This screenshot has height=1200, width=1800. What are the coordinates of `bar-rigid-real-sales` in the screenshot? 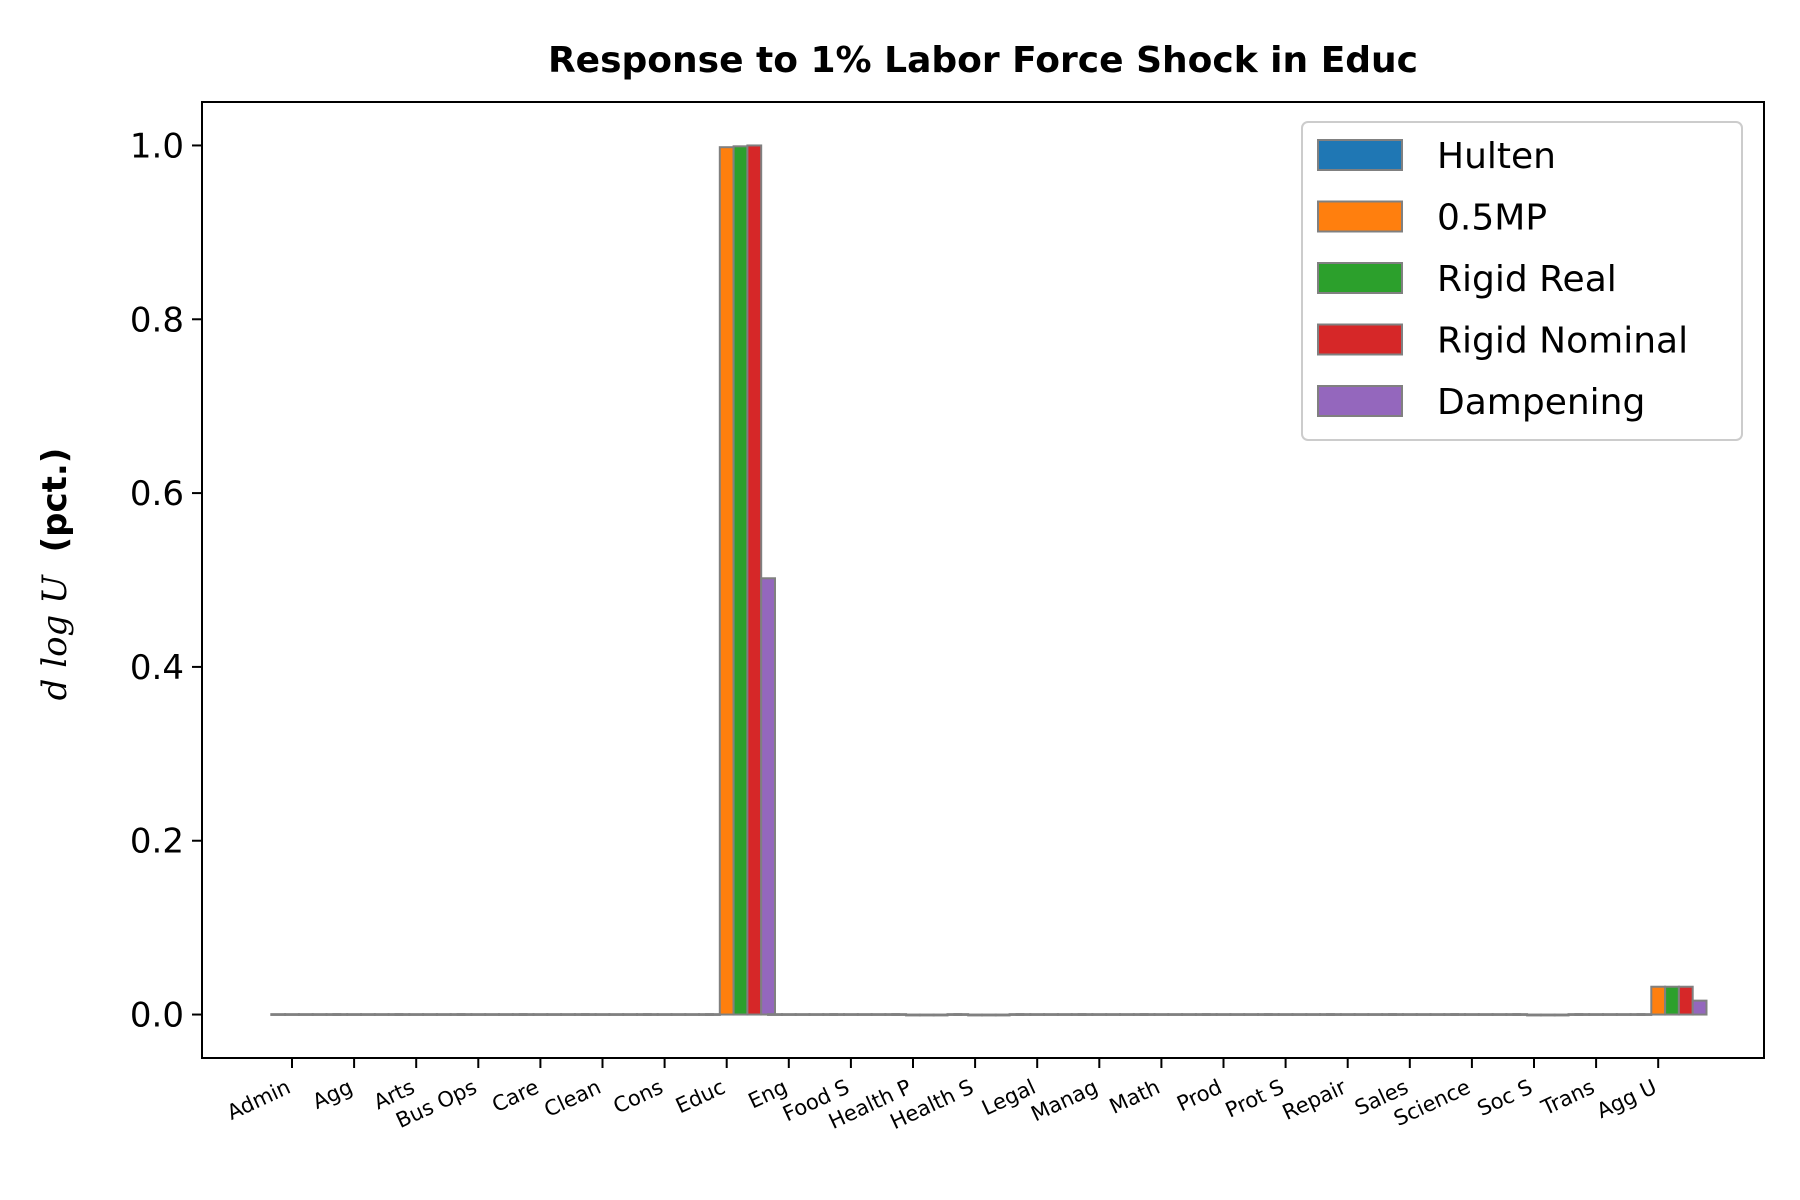 It's located at (1423, 1014).